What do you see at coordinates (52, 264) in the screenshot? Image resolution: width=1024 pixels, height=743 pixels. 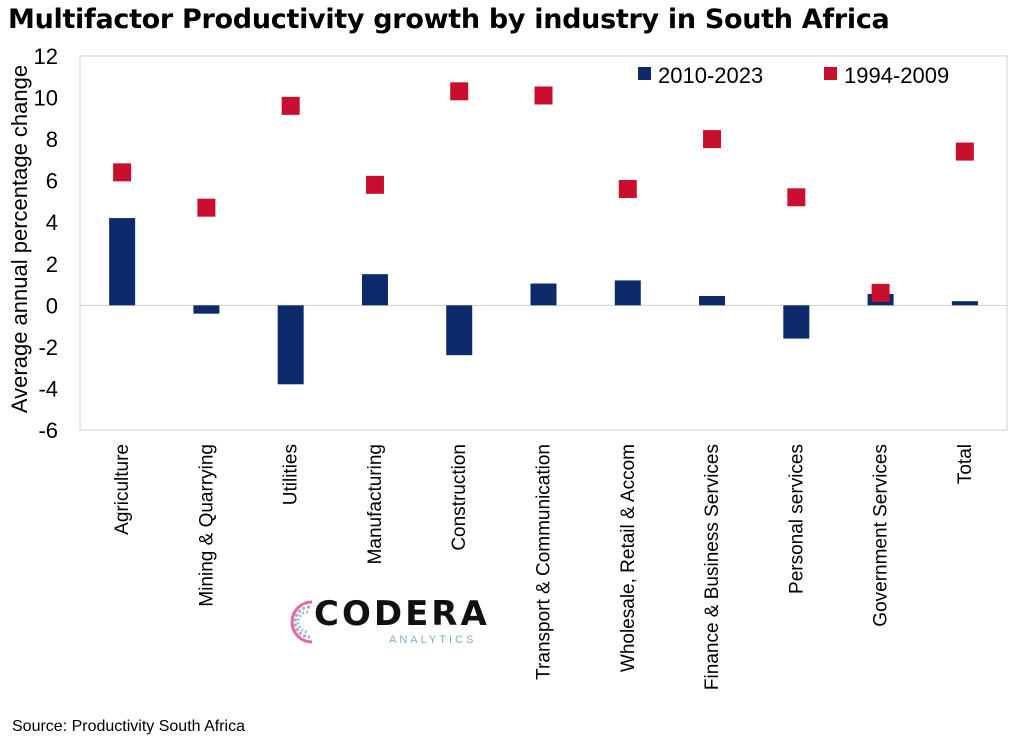 I see `y-tick-label: 2` at bounding box center [52, 264].